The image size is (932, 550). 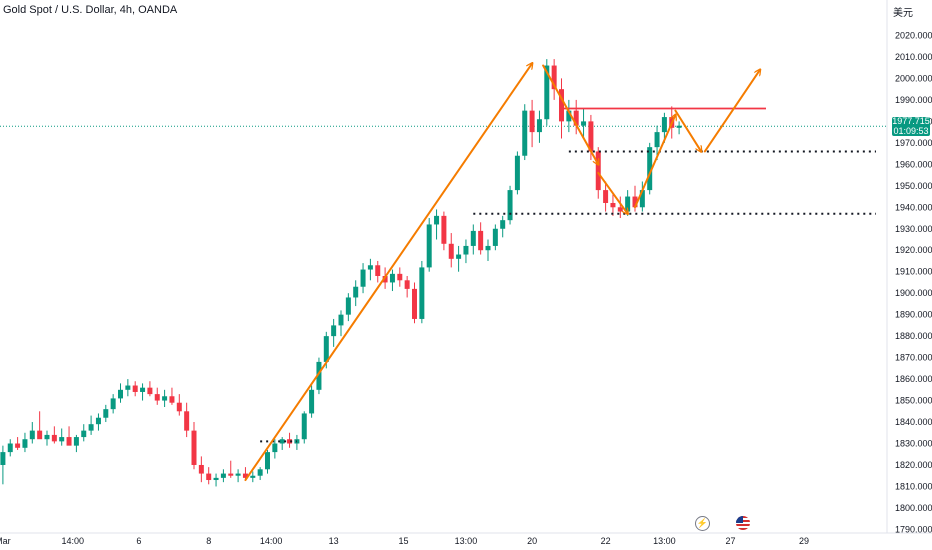 What do you see at coordinates (913, 57) in the screenshot?
I see `y-tick-label: 2010.000` at bounding box center [913, 57].